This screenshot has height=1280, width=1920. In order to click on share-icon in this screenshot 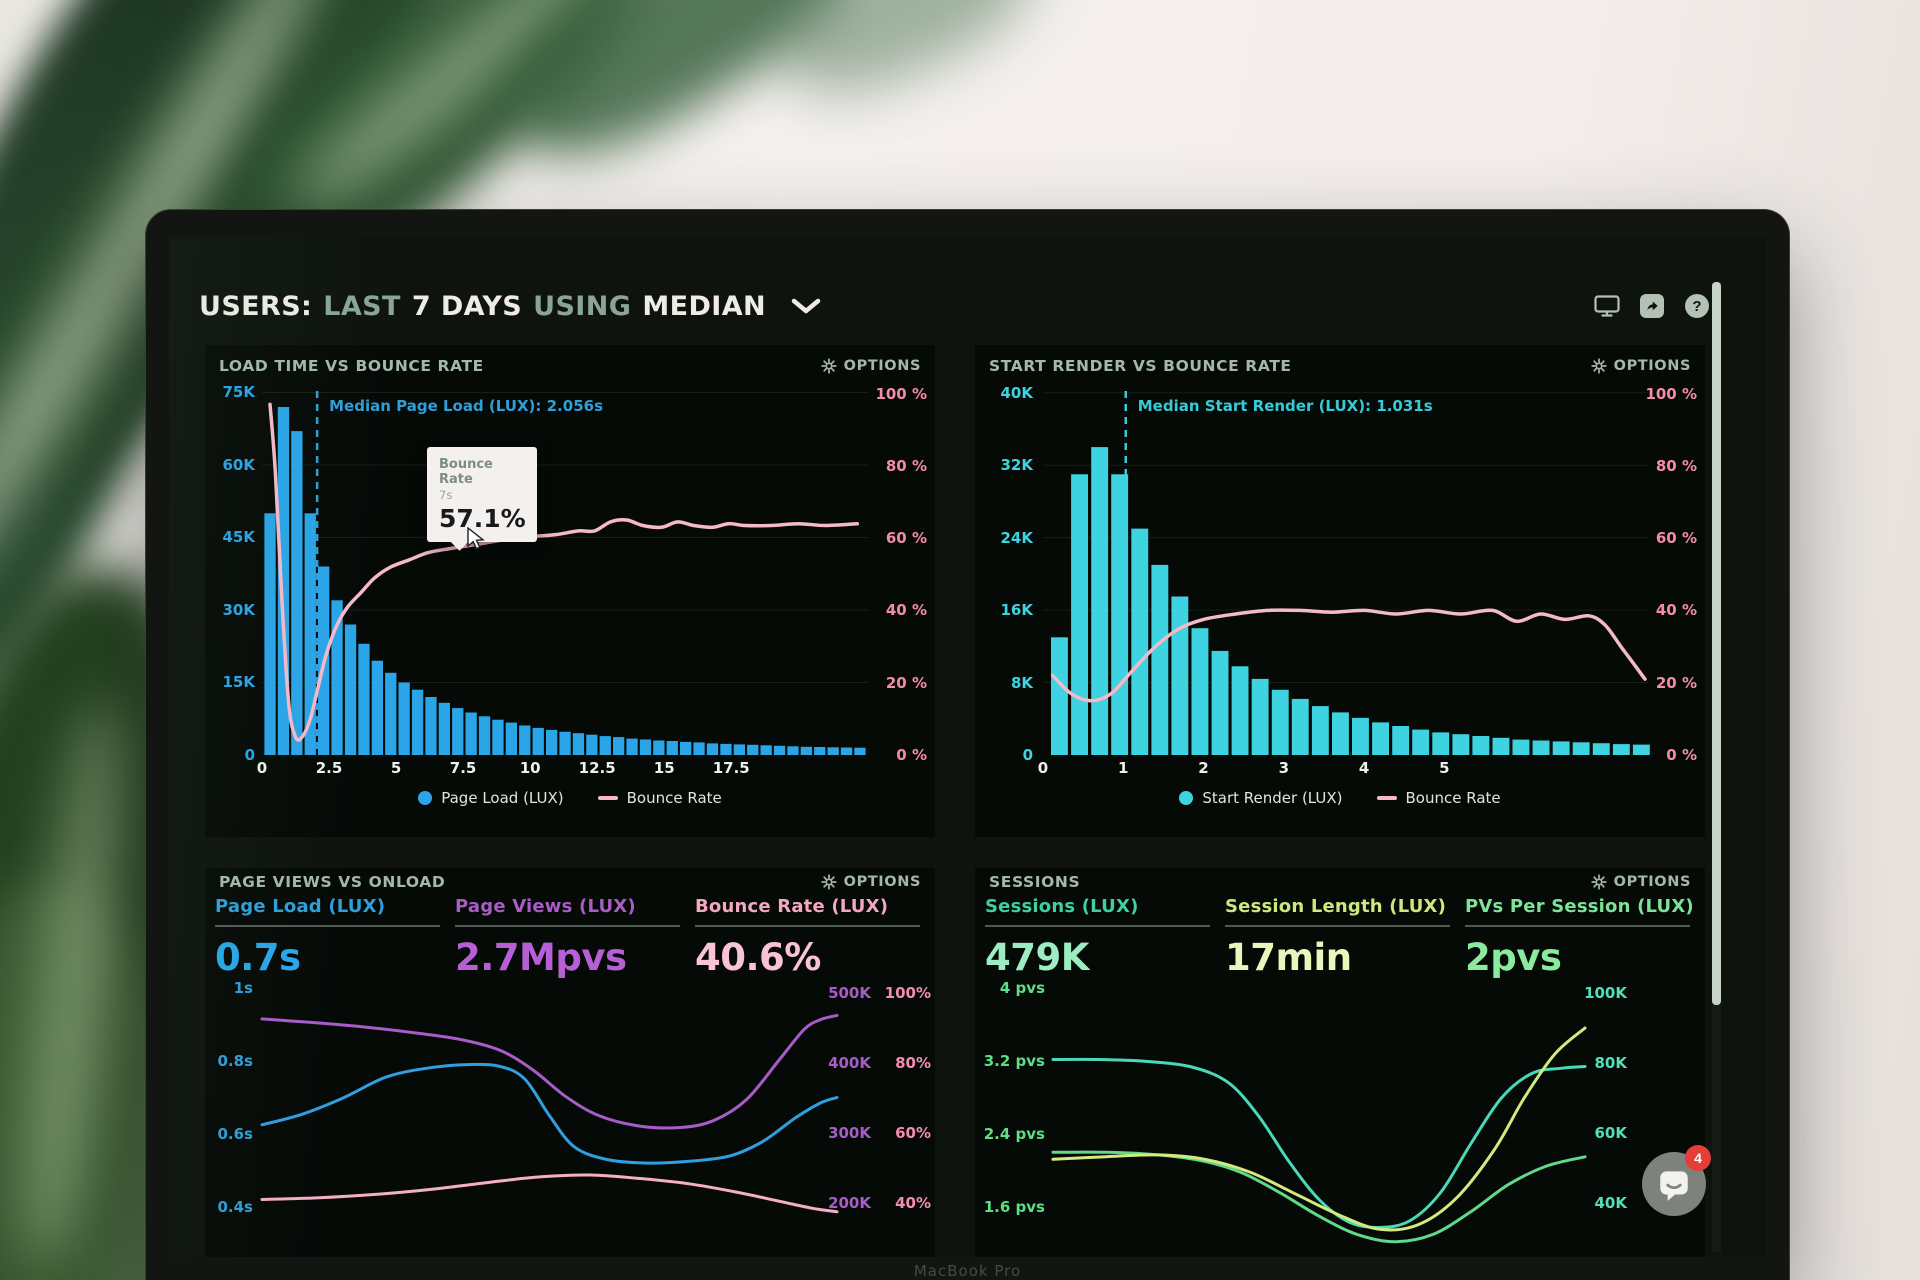, I will do `click(1652, 306)`.